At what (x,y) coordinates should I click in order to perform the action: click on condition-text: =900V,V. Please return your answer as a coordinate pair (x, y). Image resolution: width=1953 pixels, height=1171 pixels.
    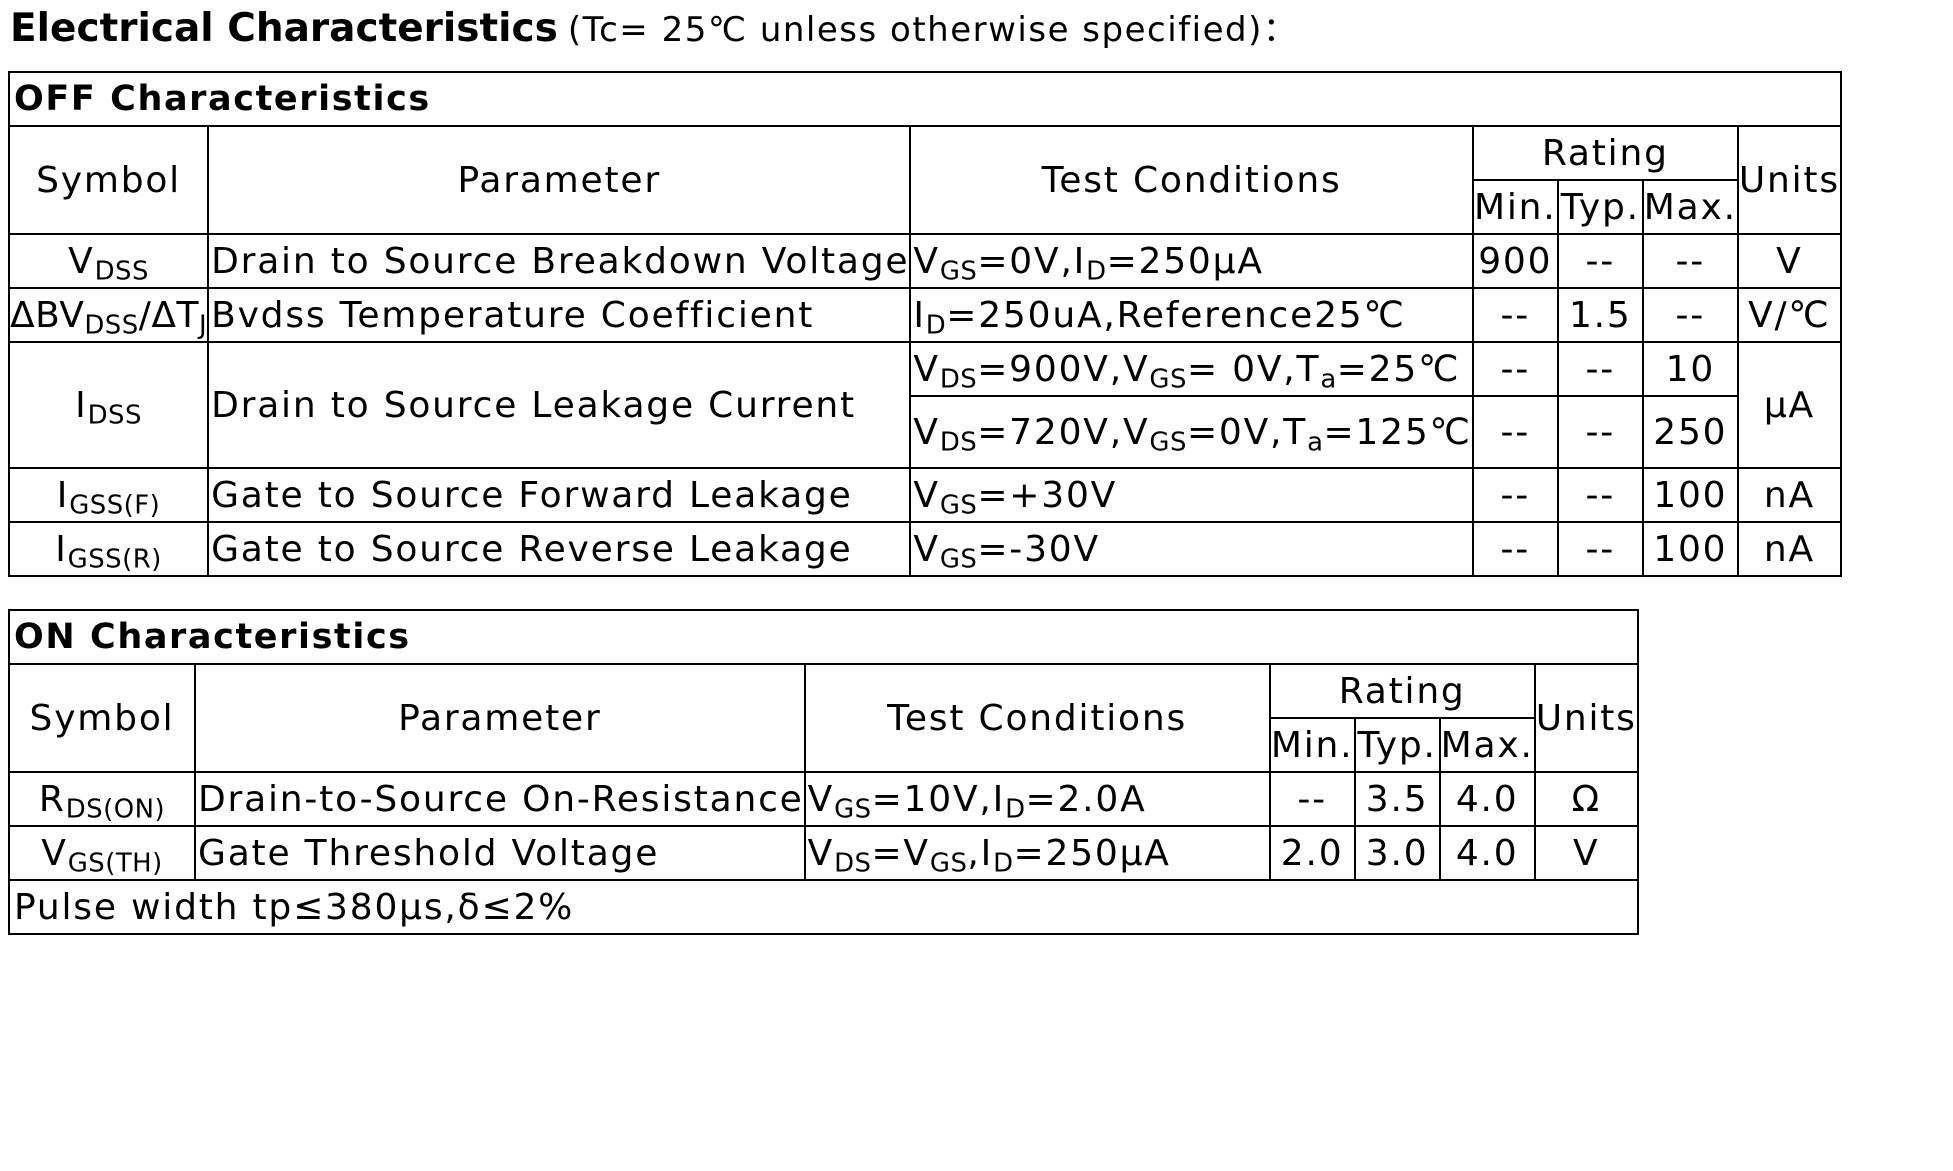
    Looking at the image, I should click on (1063, 369).